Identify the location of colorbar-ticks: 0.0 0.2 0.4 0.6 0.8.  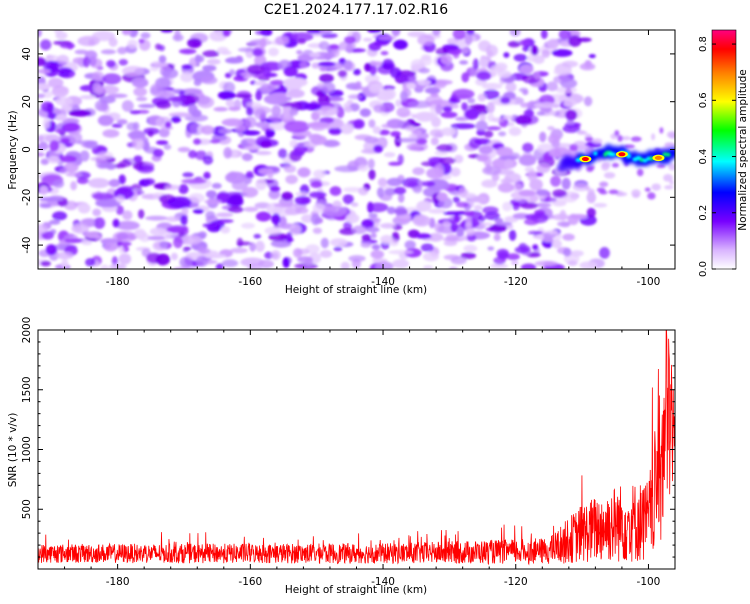
(717, 156).